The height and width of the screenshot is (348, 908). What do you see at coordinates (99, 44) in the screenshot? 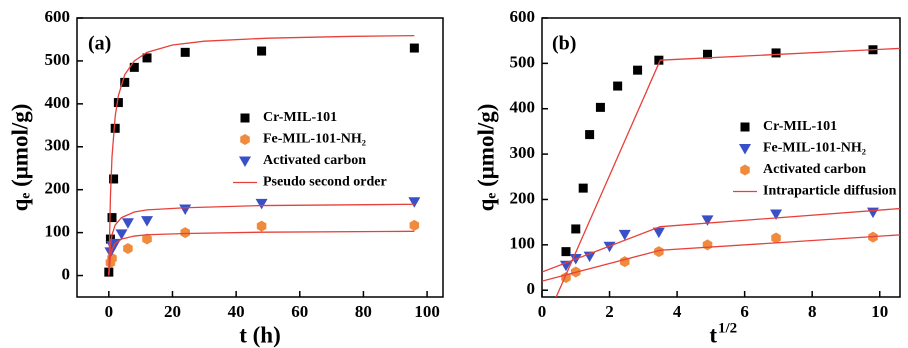
I see `panel-label: (a)` at bounding box center [99, 44].